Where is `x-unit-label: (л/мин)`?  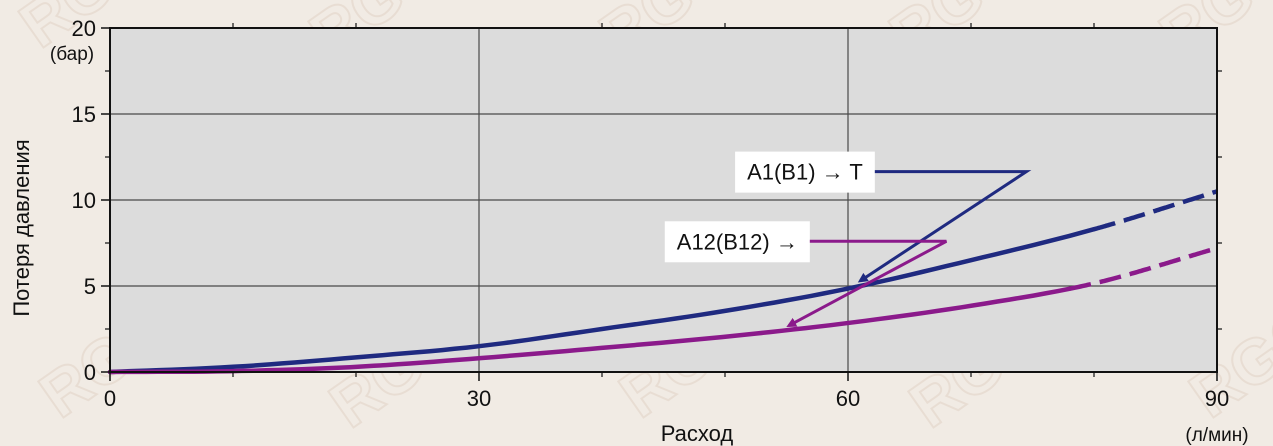
x-unit-label: (л/мин) is located at coordinates (1216, 435).